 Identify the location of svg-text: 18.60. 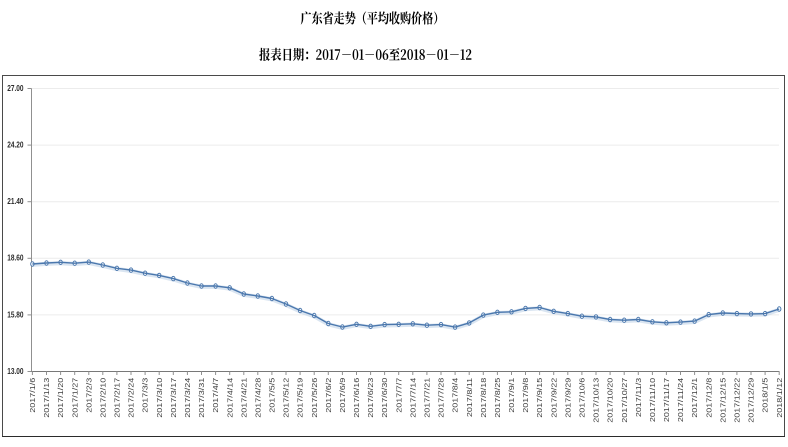
(15, 258).